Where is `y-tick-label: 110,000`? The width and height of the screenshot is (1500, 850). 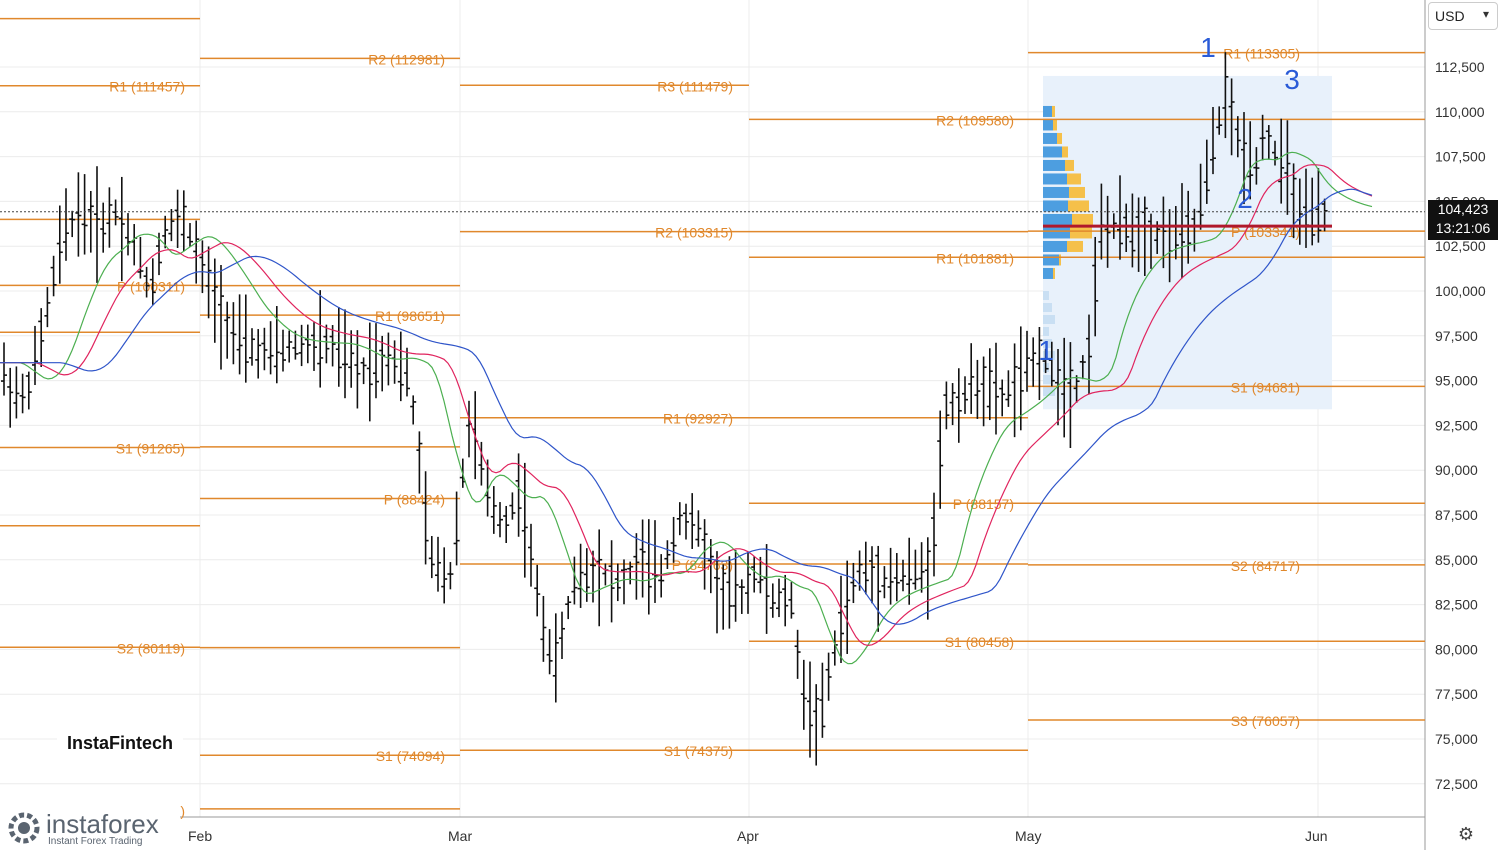 y-tick-label: 110,000 is located at coordinates (1460, 112).